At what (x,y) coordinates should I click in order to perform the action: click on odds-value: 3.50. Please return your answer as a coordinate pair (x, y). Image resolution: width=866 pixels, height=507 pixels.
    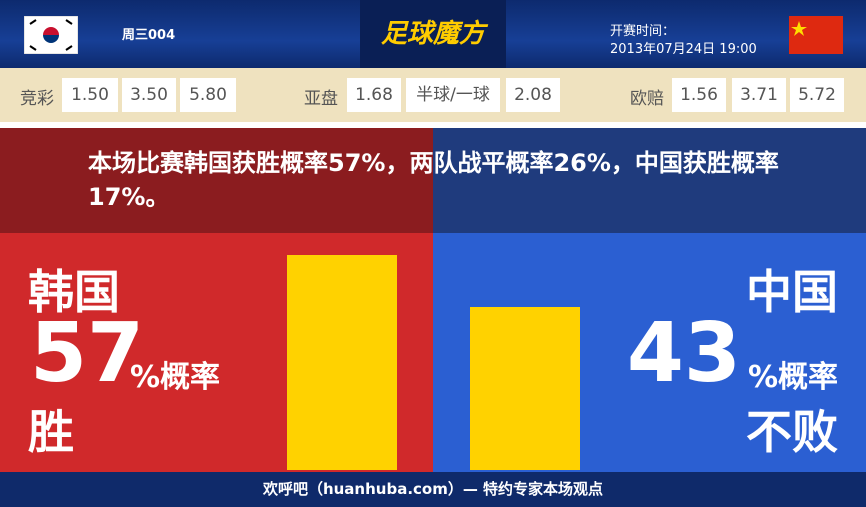
    Looking at the image, I should click on (149, 95).